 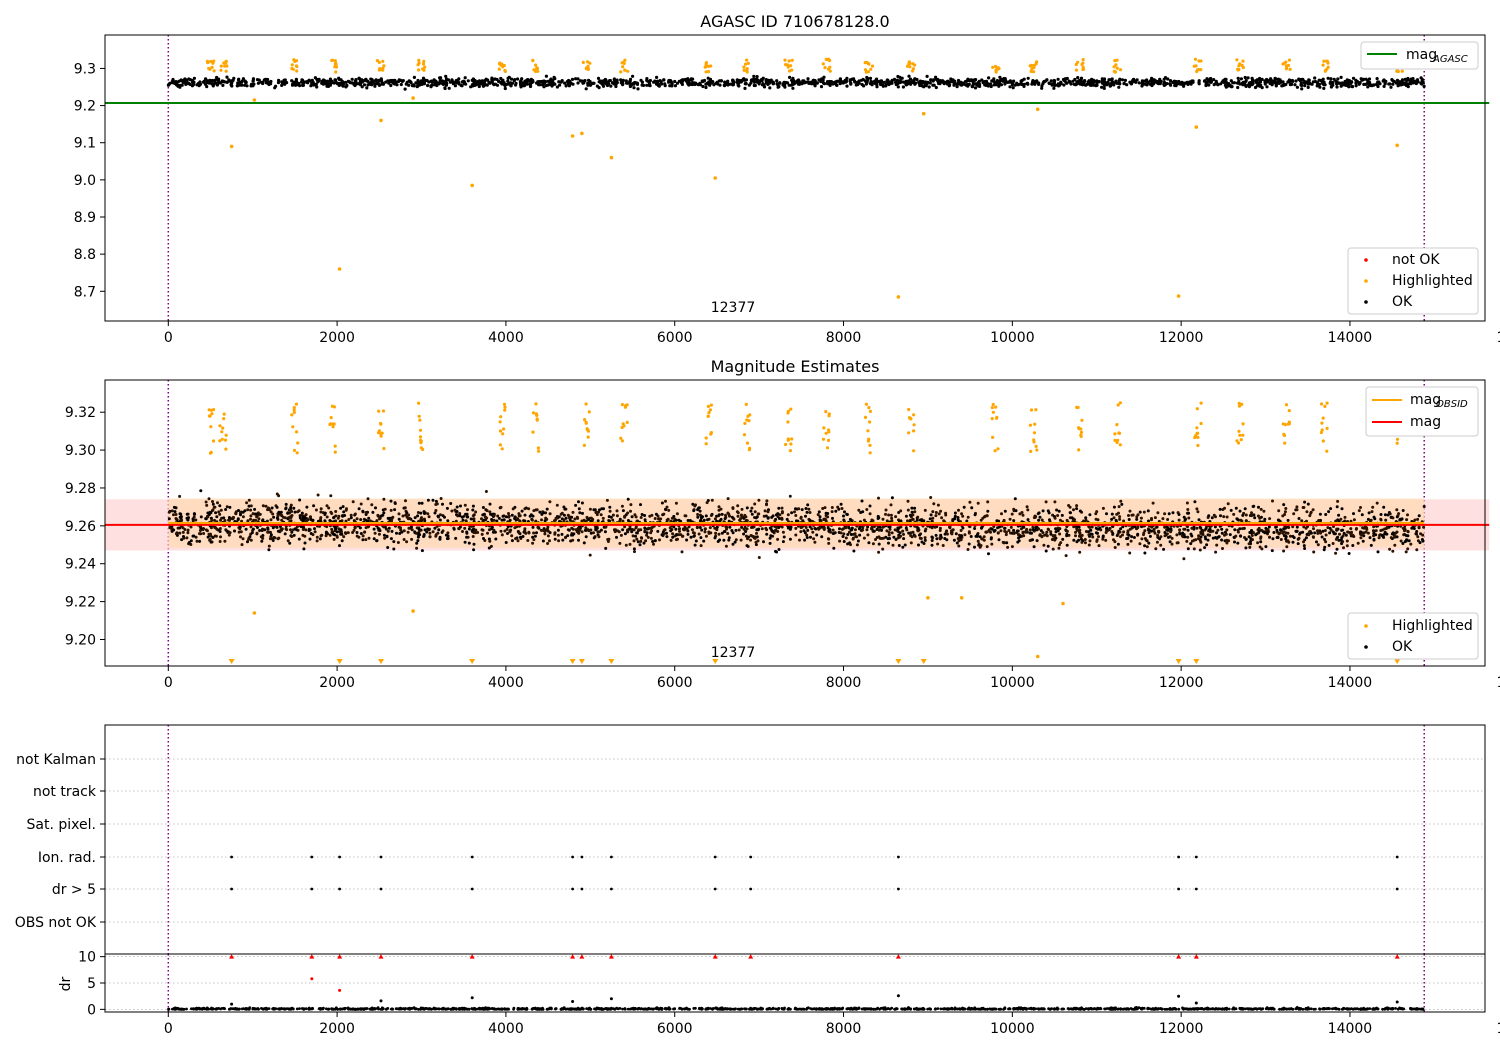 I want to click on panel1-obsid-label: 12377, so click(x=733, y=308).